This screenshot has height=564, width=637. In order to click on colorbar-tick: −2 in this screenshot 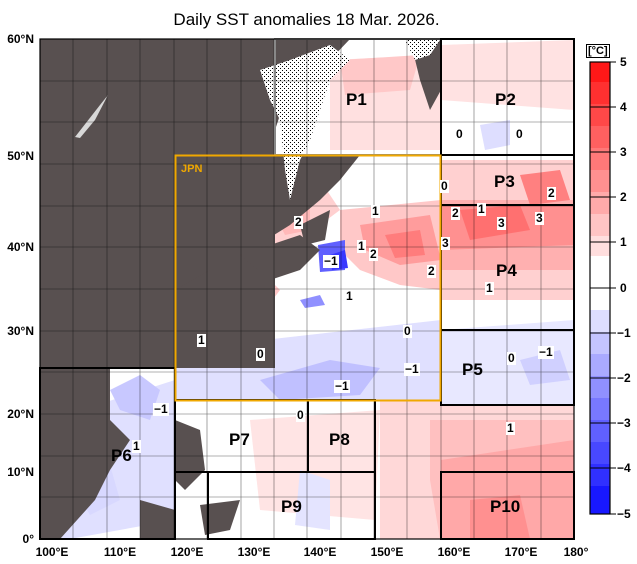, I will do `click(624, 378)`.